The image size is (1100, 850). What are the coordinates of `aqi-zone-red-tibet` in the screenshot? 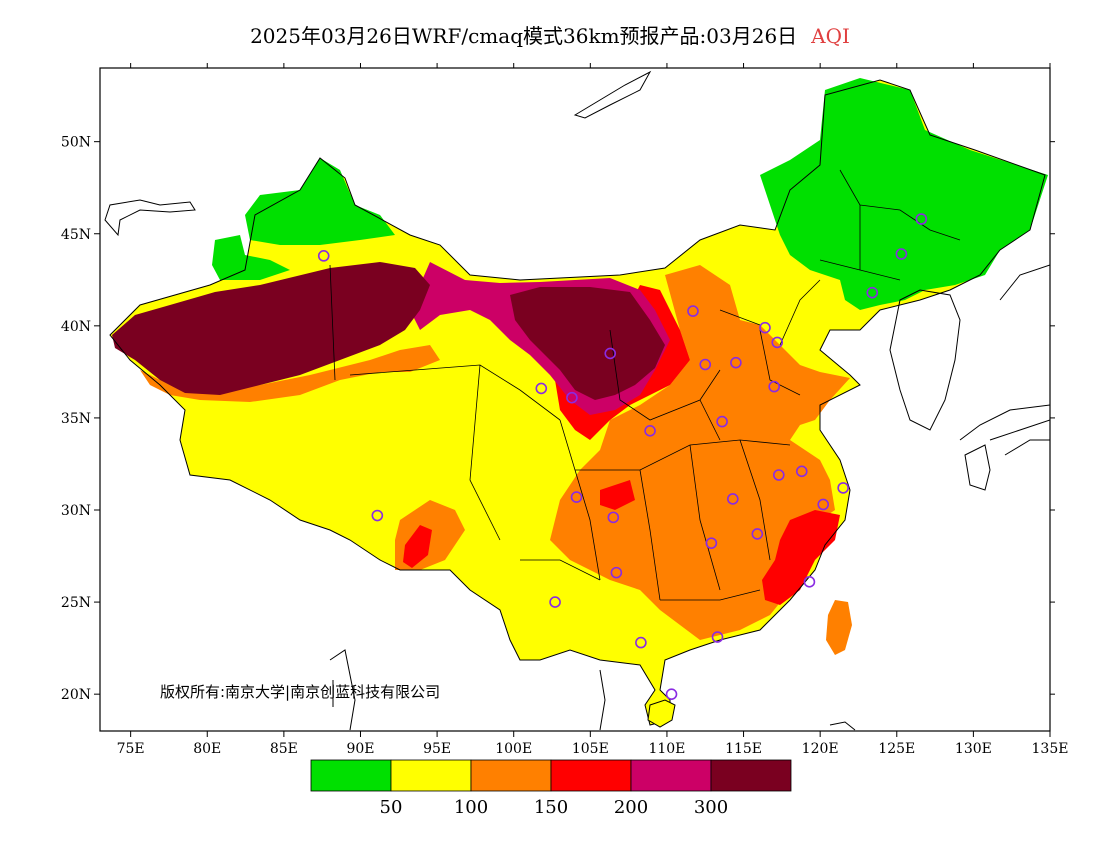 It's located at (417, 546).